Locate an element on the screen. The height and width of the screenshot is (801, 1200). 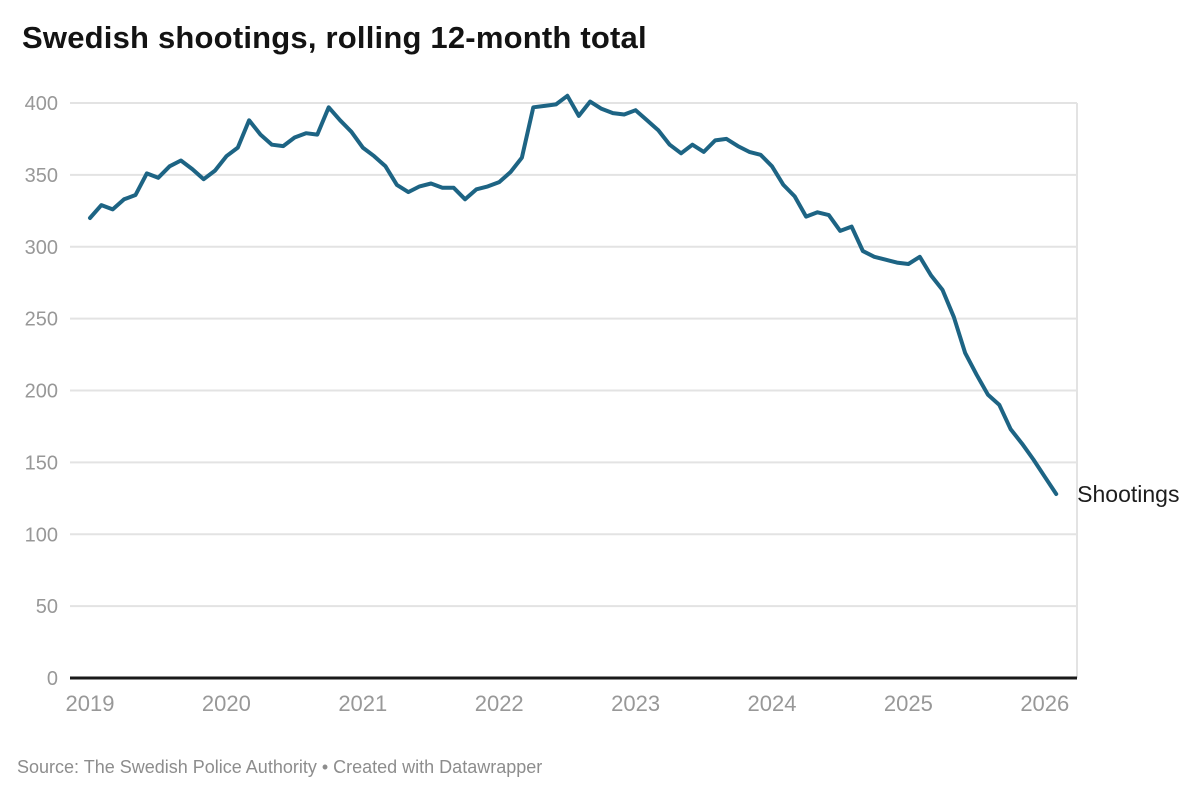
x-tick-label-2019: 2019 is located at coordinates (90, 703).